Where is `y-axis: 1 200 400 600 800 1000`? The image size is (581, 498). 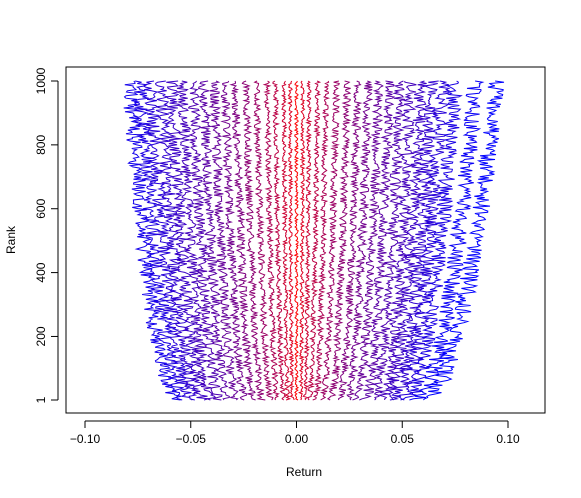 y-axis: 1 200 400 600 800 1000 is located at coordinates (46, 235).